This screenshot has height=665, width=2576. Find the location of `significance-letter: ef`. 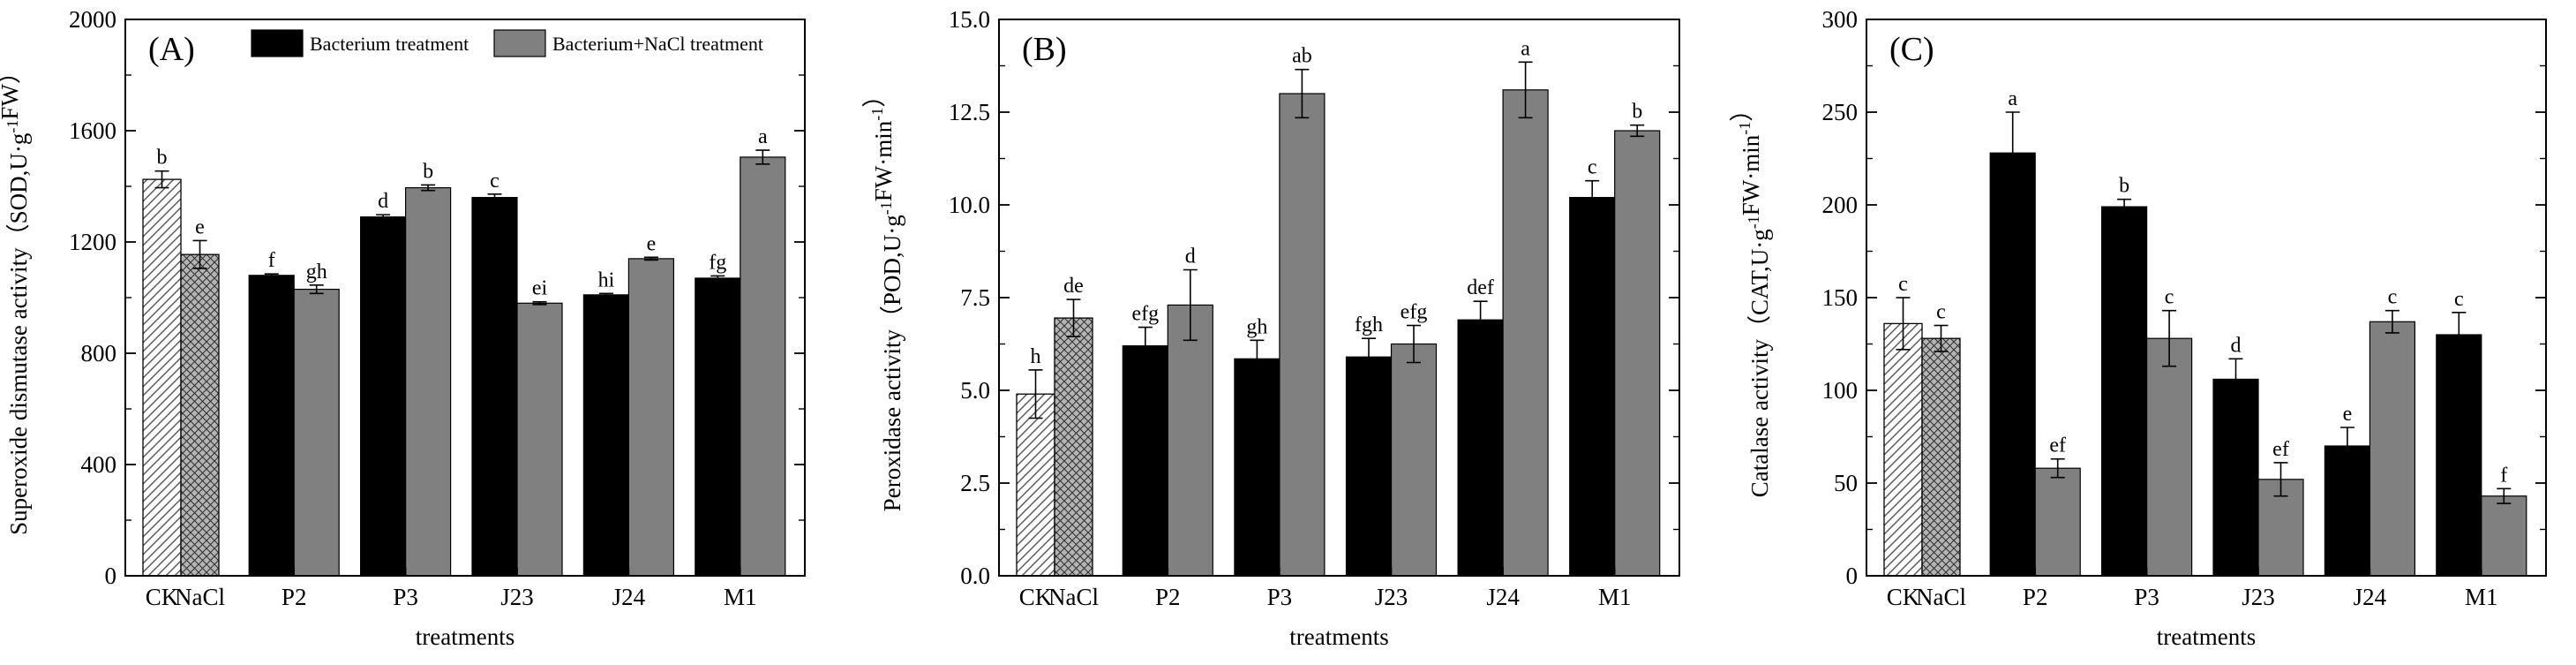

significance-letter: ef is located at coordinates (2057, 446).